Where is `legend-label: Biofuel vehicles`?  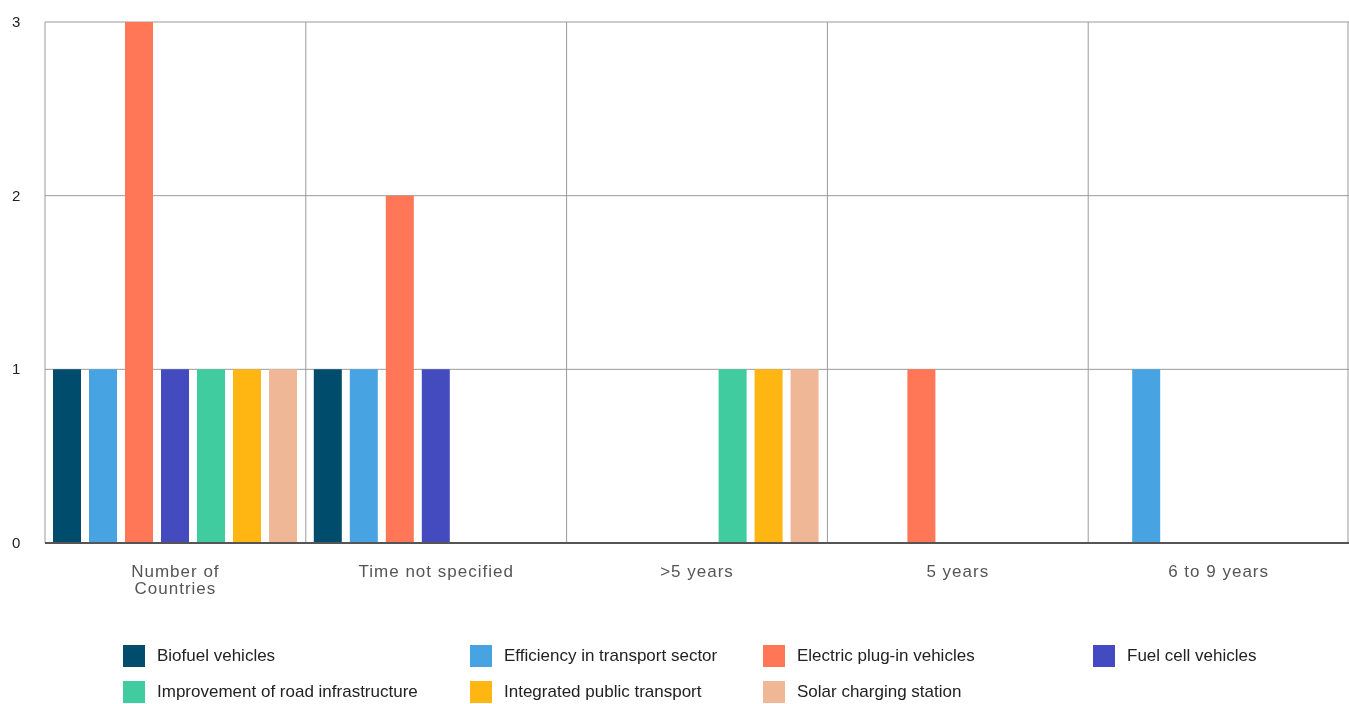
legend-label: Biofuel vehicles is located at coordinates (216, 656).